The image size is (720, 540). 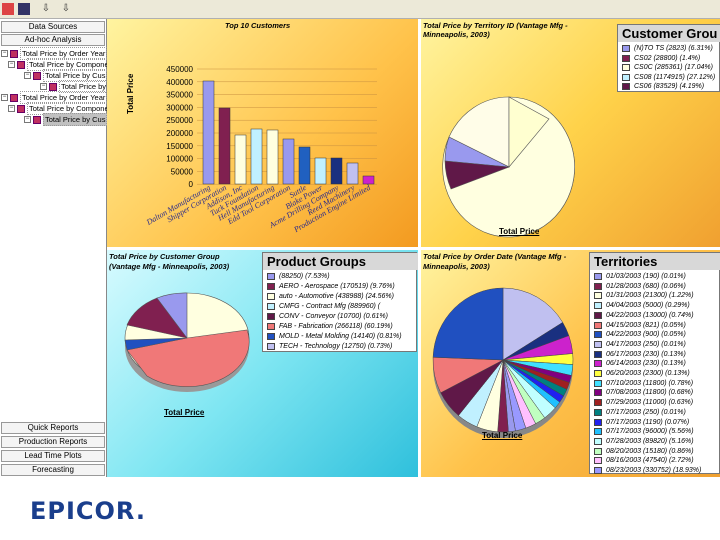 What do you see at coordinates (640, 334) in the screenshot?
I see `order-date-legend-item: 04/22/2003 (900) (0.05%)` at bounding box center [640, 334].